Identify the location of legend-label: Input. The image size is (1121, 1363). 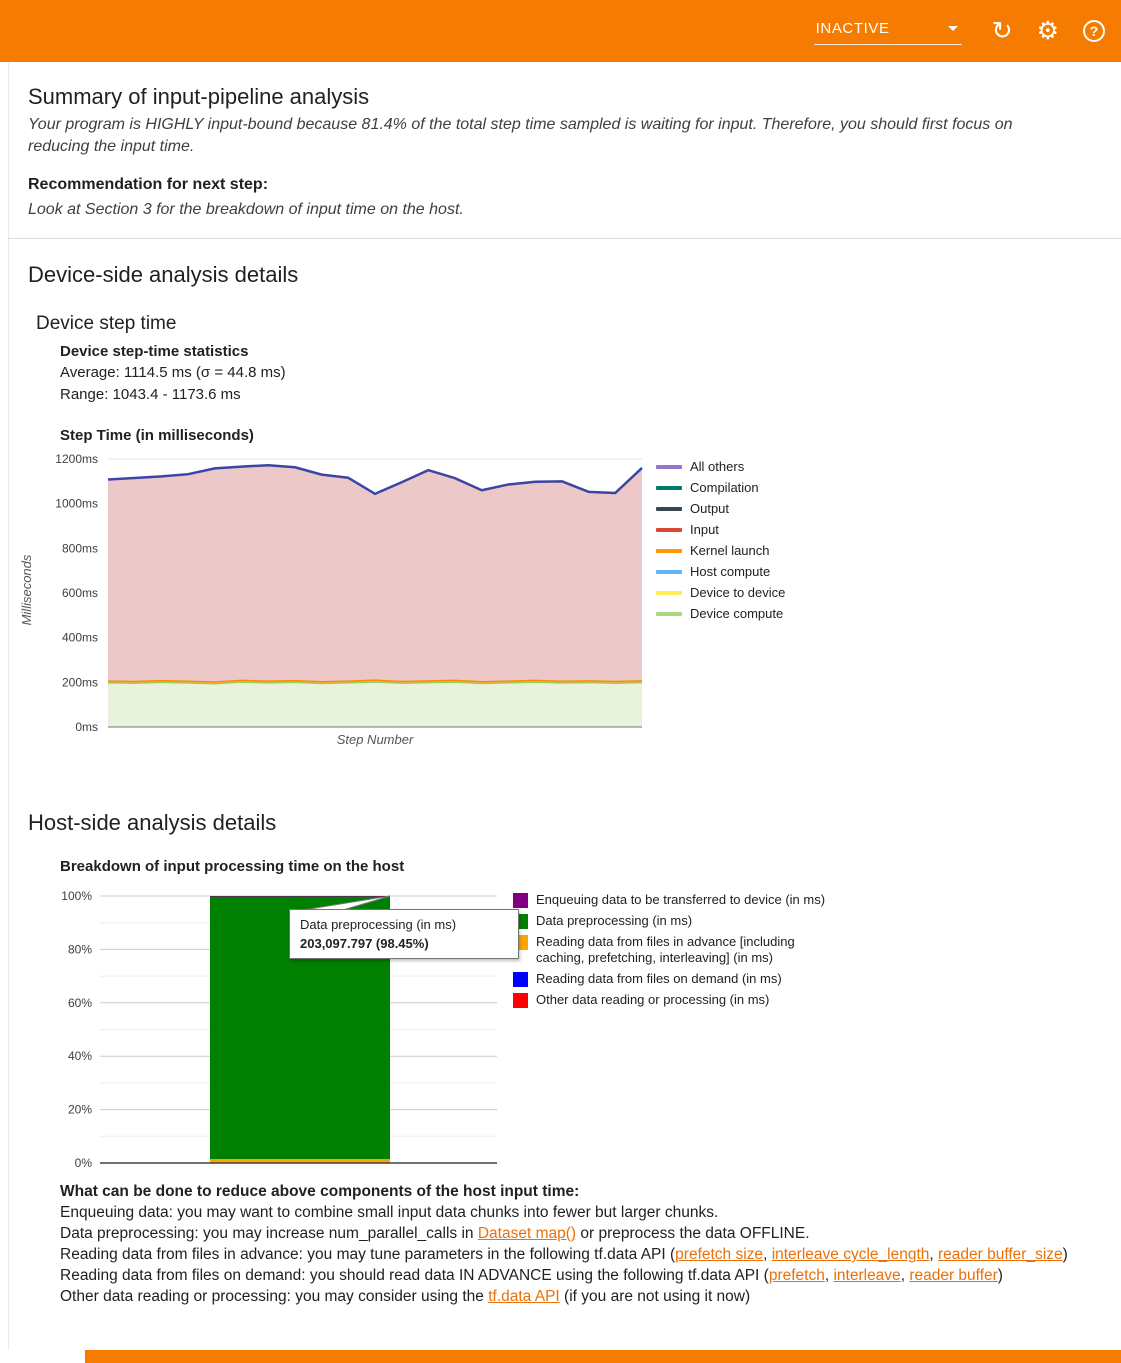
(704, 529).